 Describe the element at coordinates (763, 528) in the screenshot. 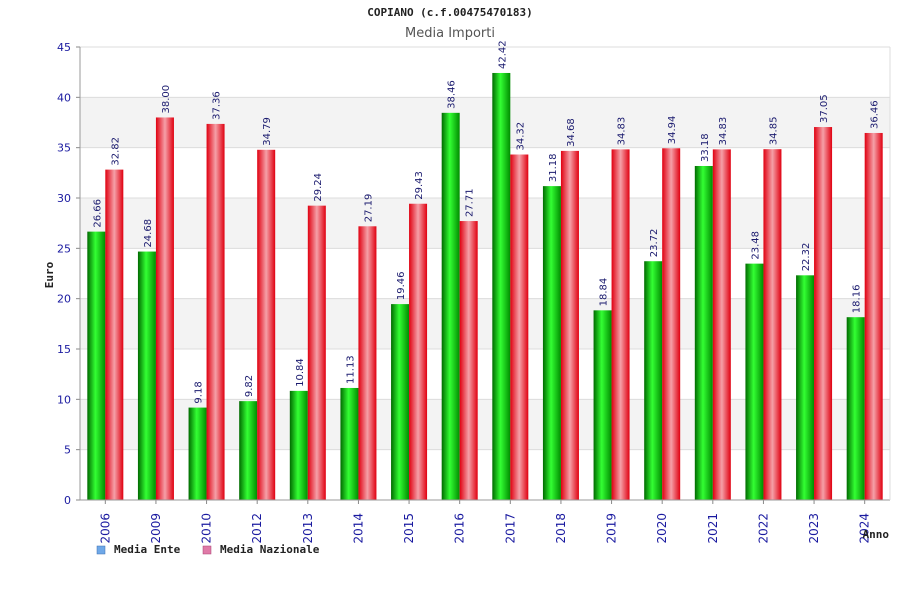

I see `x-tick-label: 2022` at that location.